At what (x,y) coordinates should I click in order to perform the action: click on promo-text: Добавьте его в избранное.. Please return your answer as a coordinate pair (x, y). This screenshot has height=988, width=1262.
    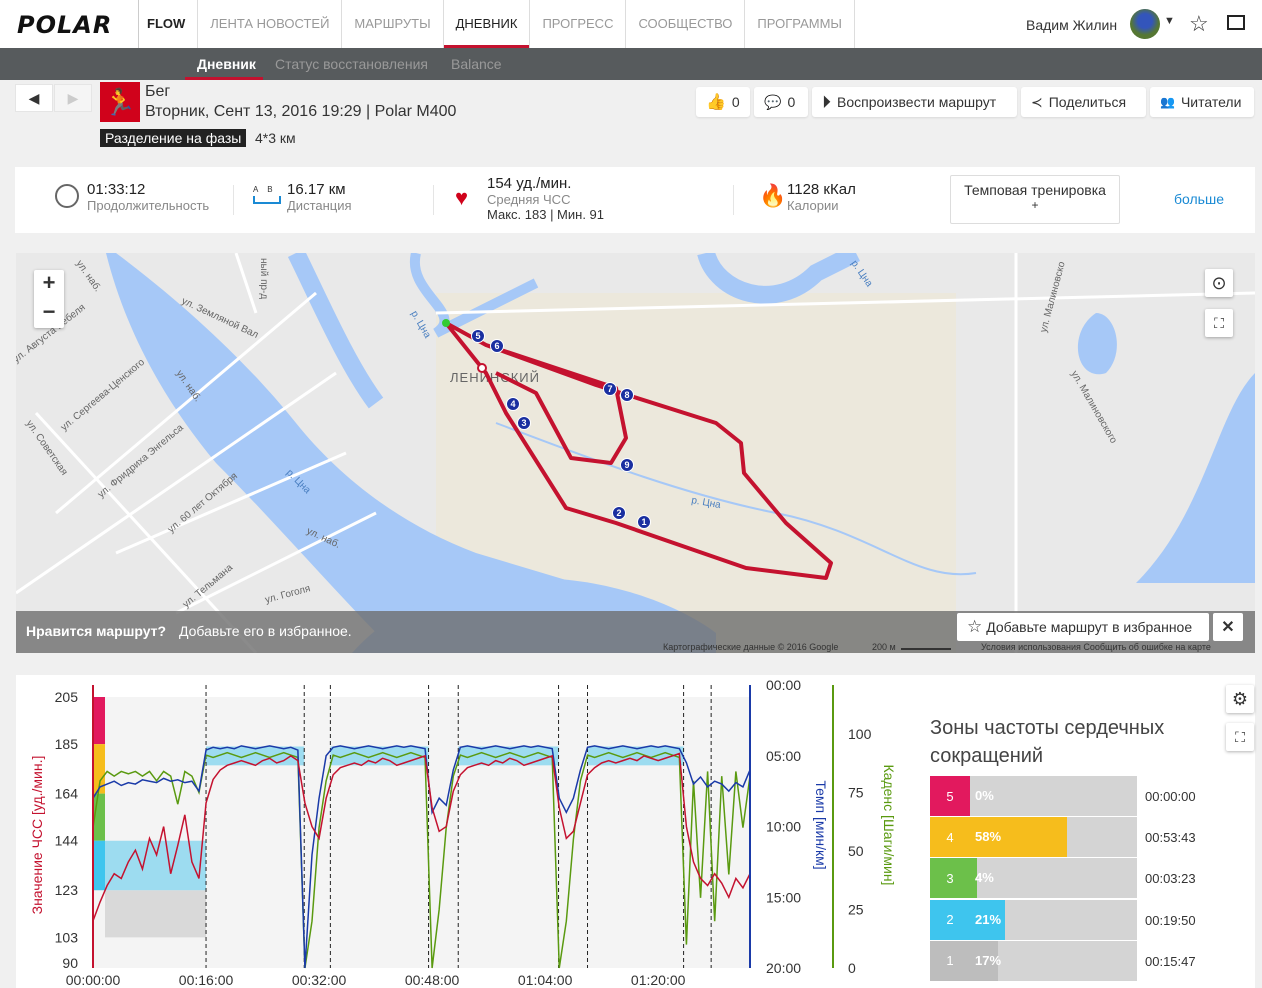
    Looking at the image, I should click on (265, 631).